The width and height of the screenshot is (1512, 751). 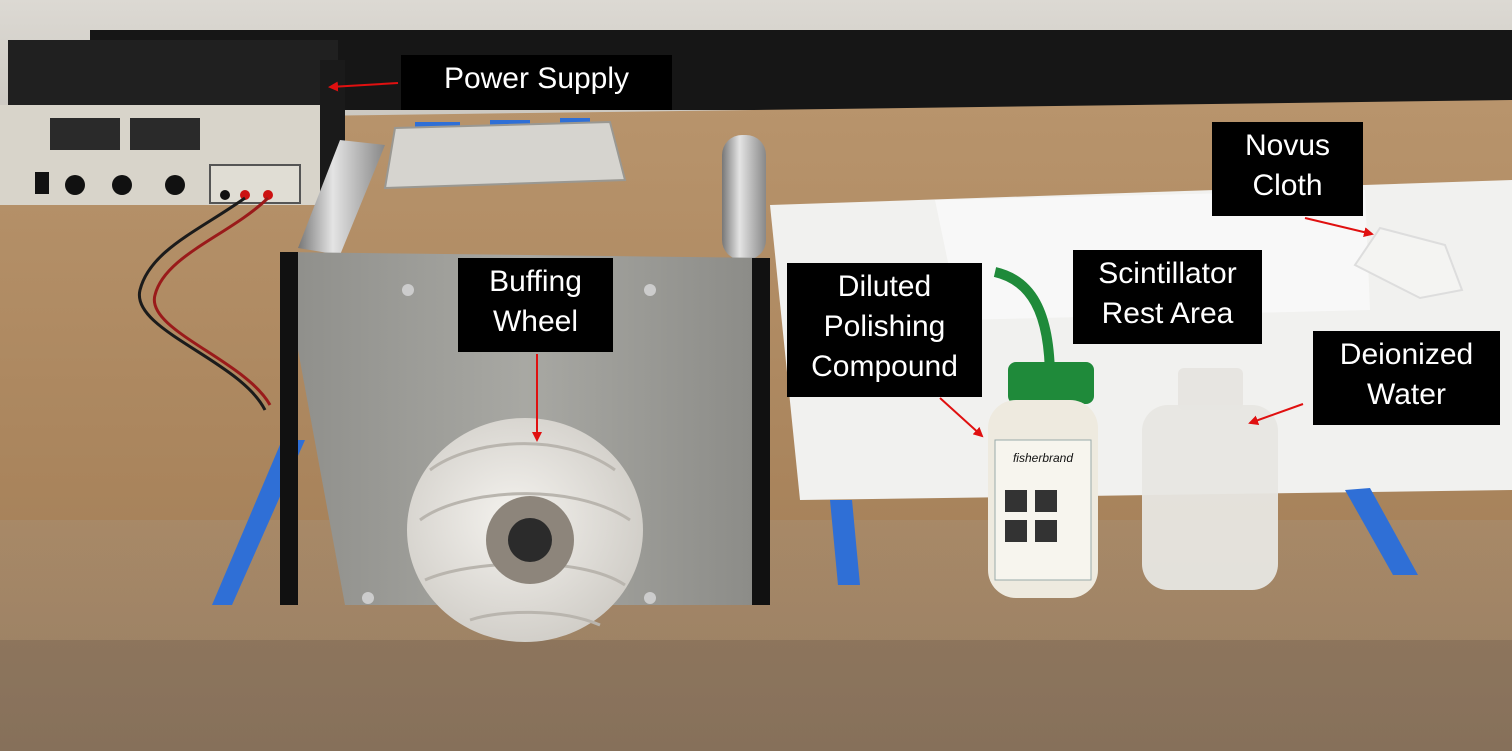 I want to click on power-wires, so click(x=202, y=303).